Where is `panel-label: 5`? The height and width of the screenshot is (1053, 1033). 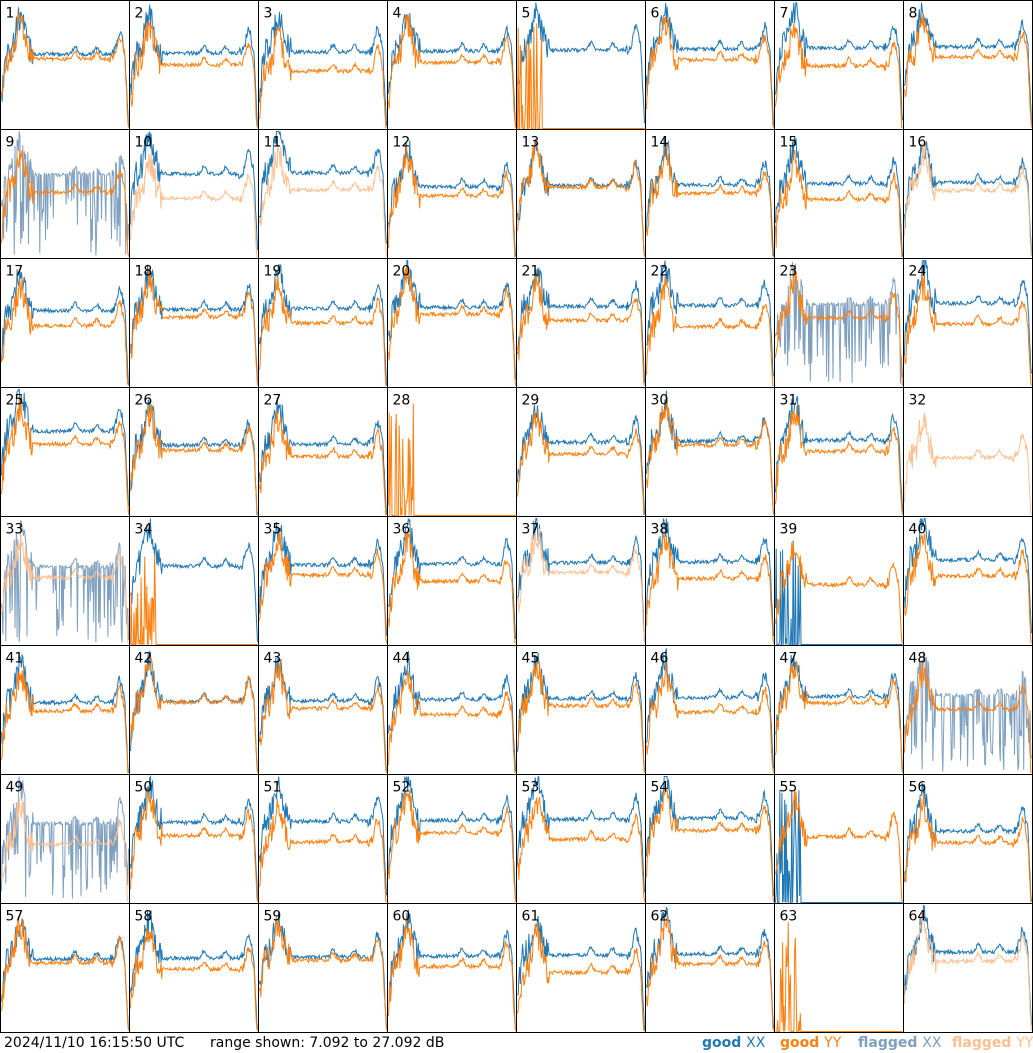
panel-label: 5 is located at coordinates (526, 14).